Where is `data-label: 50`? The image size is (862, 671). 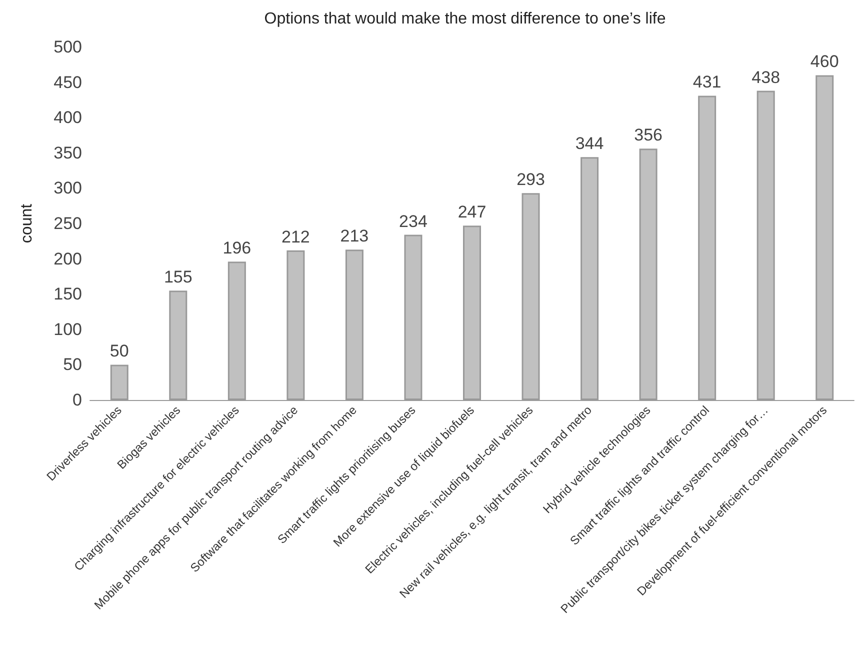 data-label: 50 is located at coordinates (119, 351).